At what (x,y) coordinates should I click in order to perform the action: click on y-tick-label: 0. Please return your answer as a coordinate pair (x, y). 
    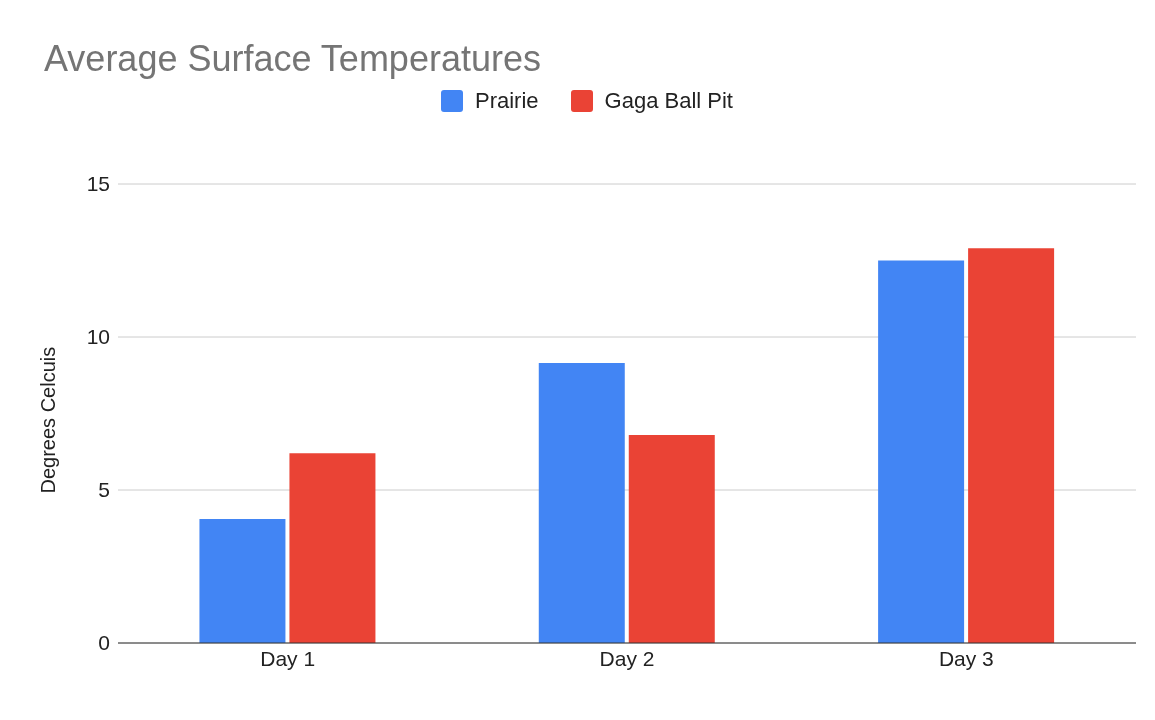
    Looking at the image, I should click on (104, 643).